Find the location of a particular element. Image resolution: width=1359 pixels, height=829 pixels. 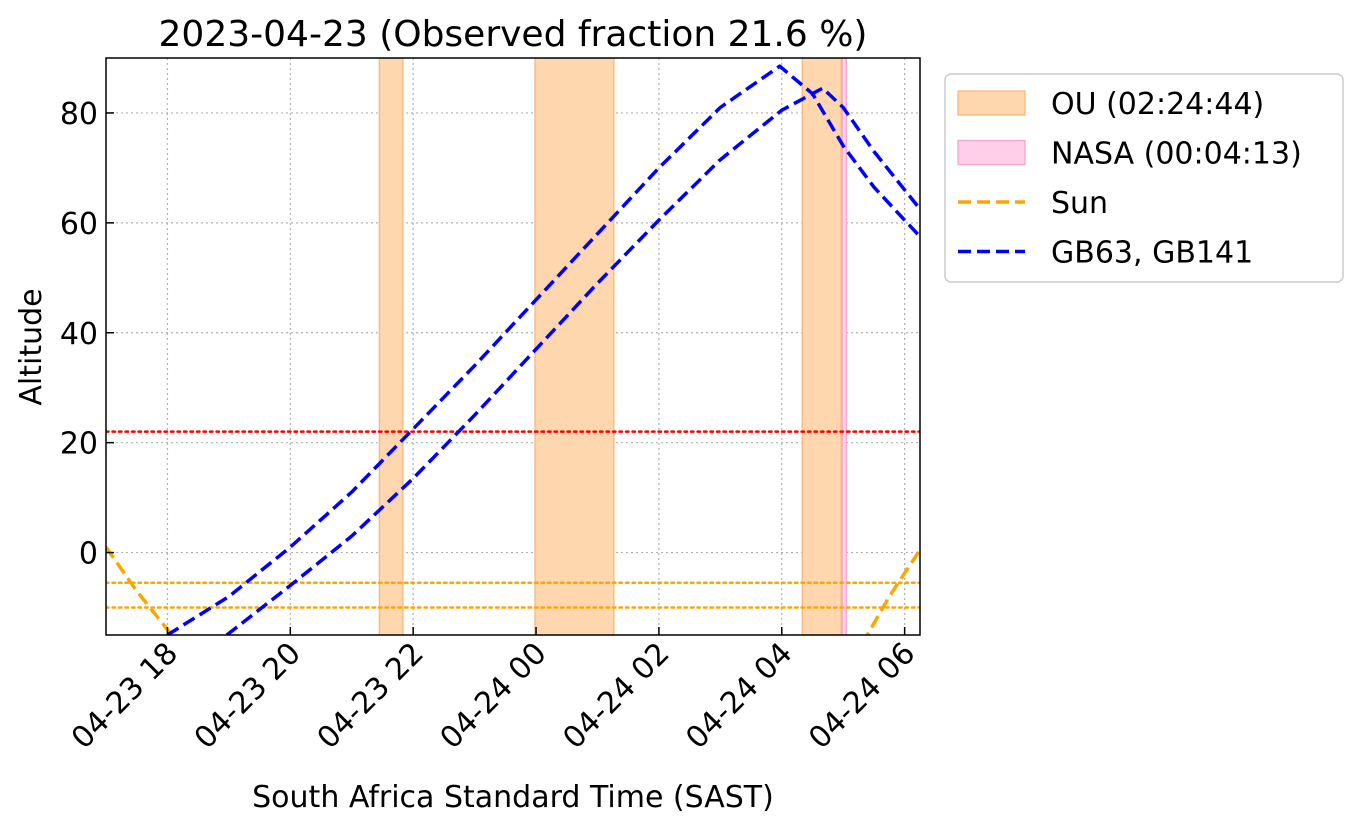

y-tick-label: 60 is located at coordinates (79, 224).